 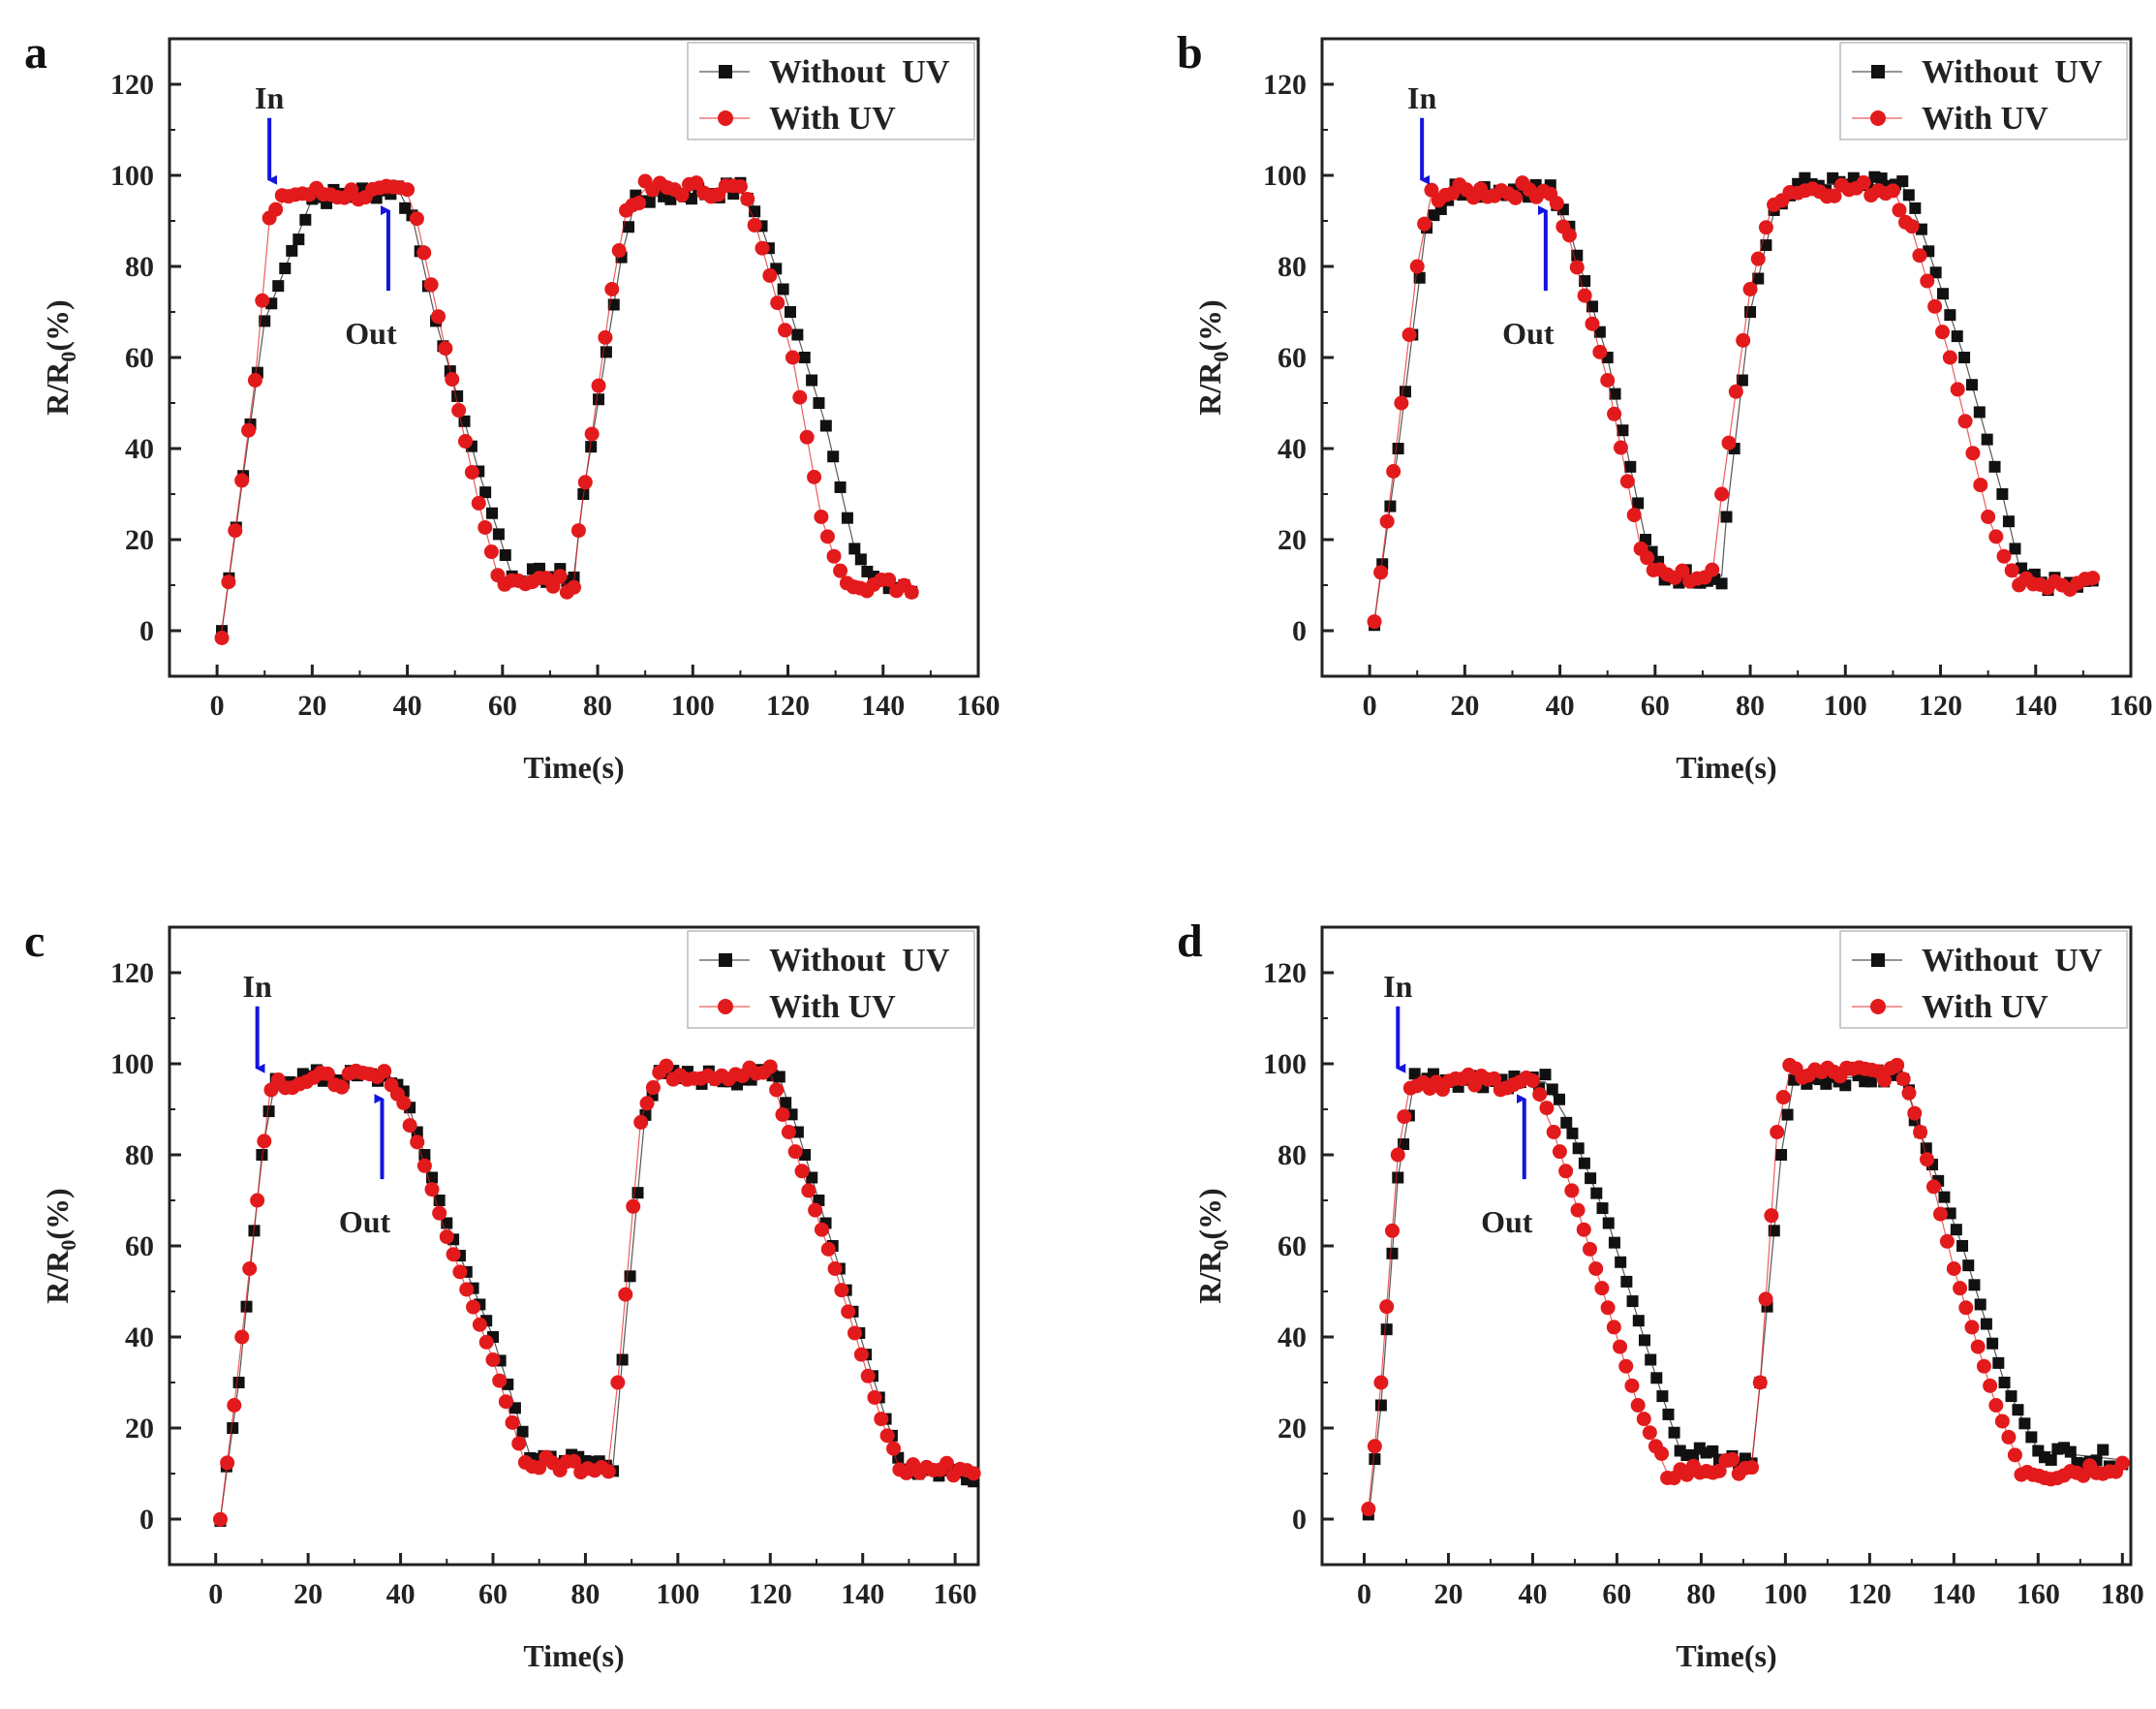 I want to click on annotation-out-label: Out, so click(x=1528, y=333).